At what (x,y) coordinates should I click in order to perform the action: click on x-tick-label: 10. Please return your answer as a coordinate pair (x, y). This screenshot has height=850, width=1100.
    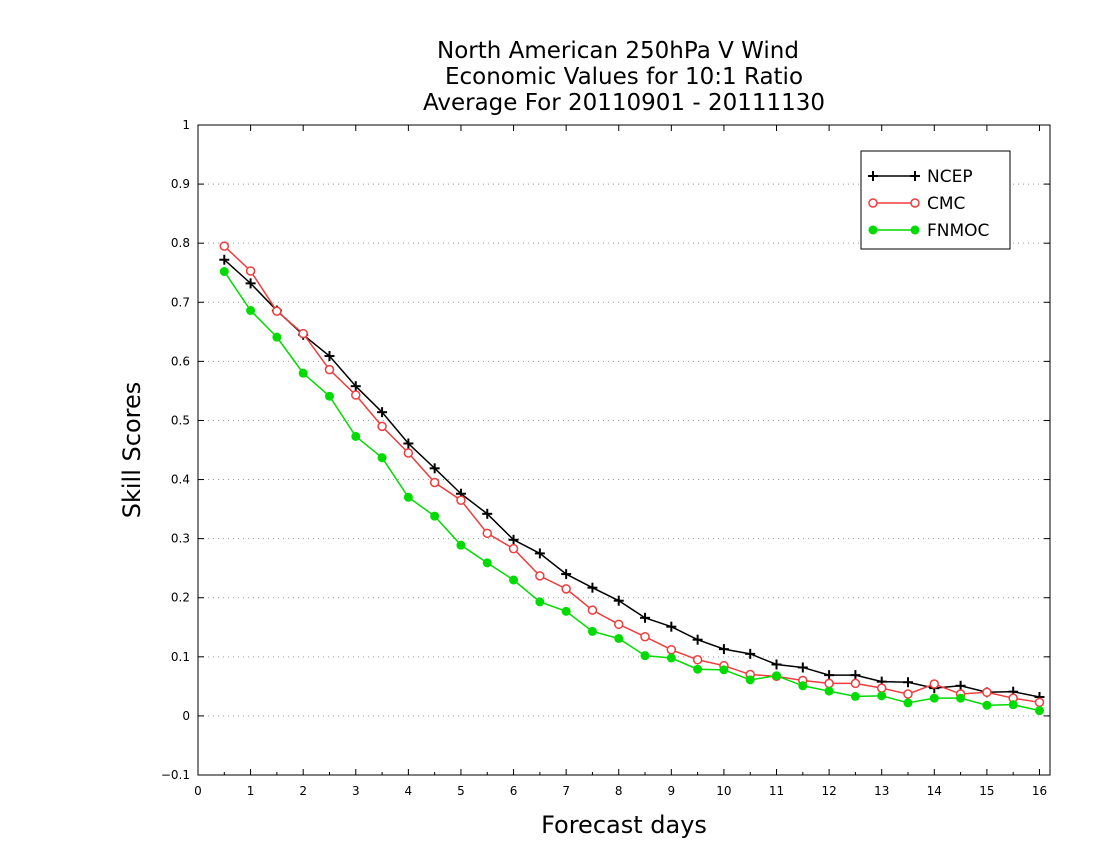
    Looking at the image, I should click on (723, 791).